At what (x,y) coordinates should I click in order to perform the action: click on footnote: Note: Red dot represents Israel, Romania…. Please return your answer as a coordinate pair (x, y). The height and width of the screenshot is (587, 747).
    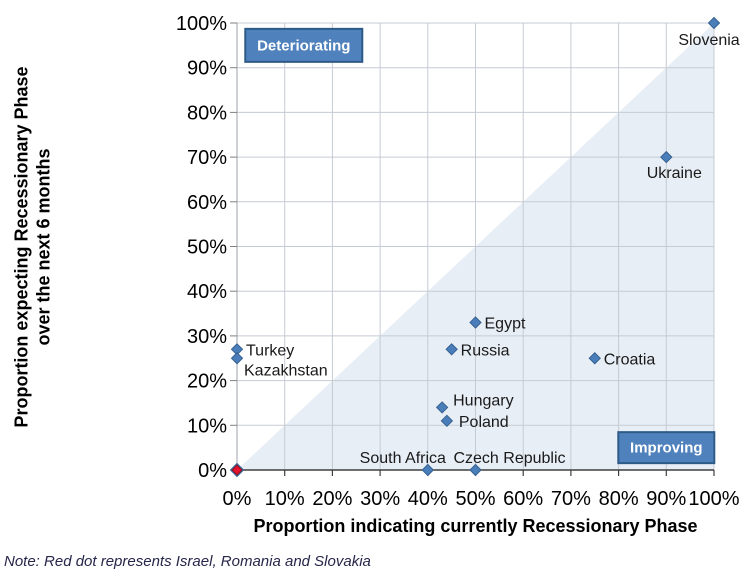
    Looking at the image, I should click on (187, 561).